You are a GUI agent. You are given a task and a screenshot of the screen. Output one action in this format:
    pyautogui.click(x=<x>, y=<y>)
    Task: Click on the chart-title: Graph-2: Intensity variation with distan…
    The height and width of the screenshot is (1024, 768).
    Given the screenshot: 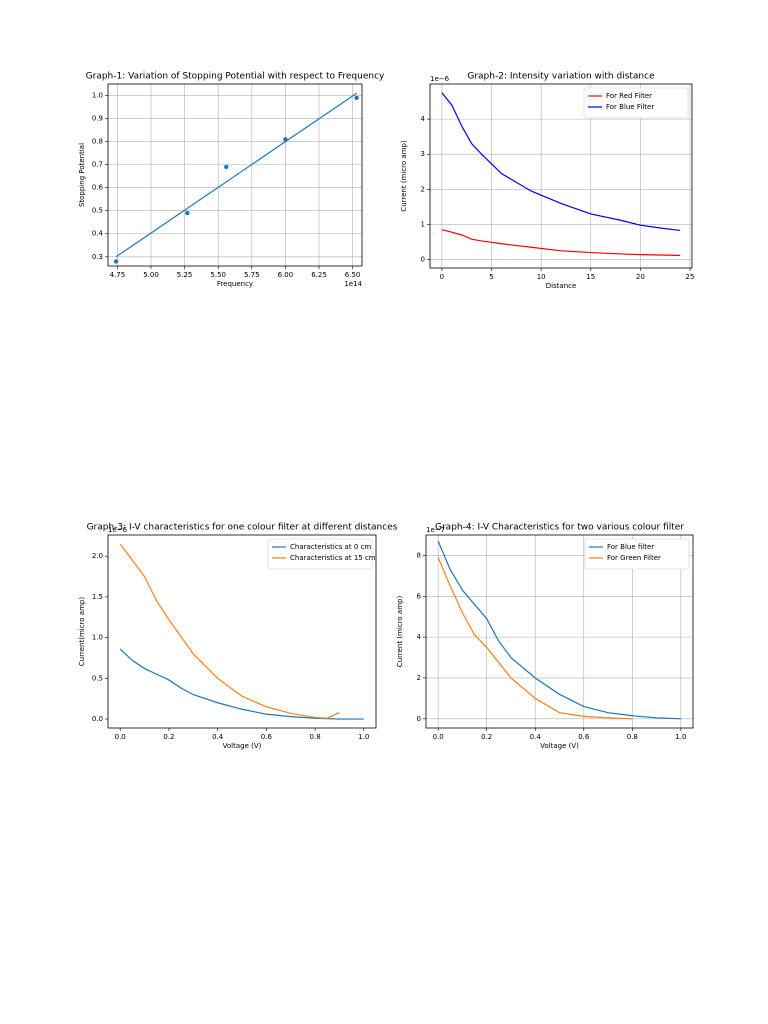 What is the action you would take?
    pyautogui.click(x=561, y=77)
    